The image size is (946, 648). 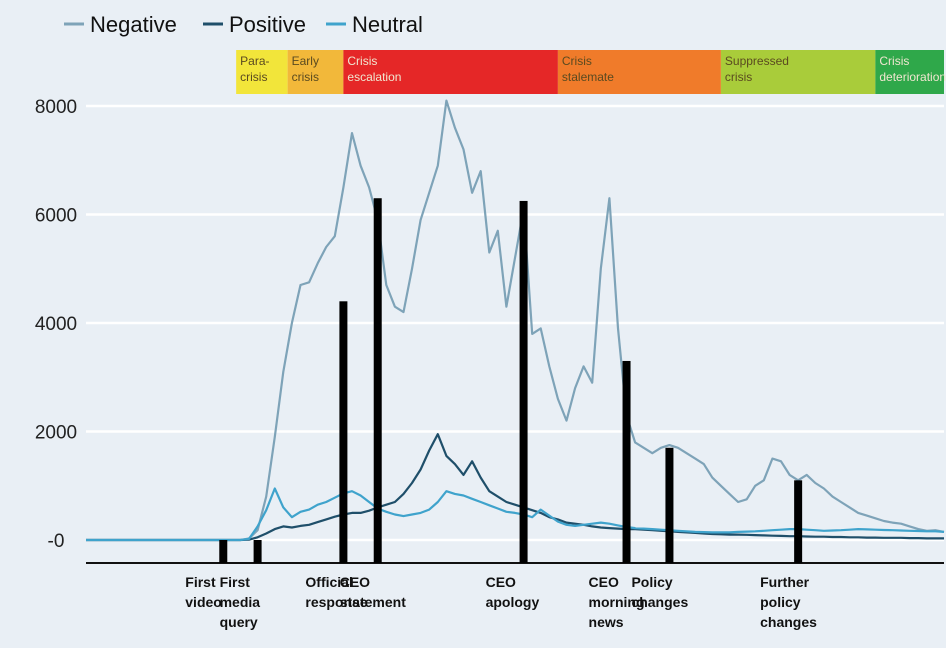 I want to click on y-tick-label: 6000, so click(x=56, y=216).